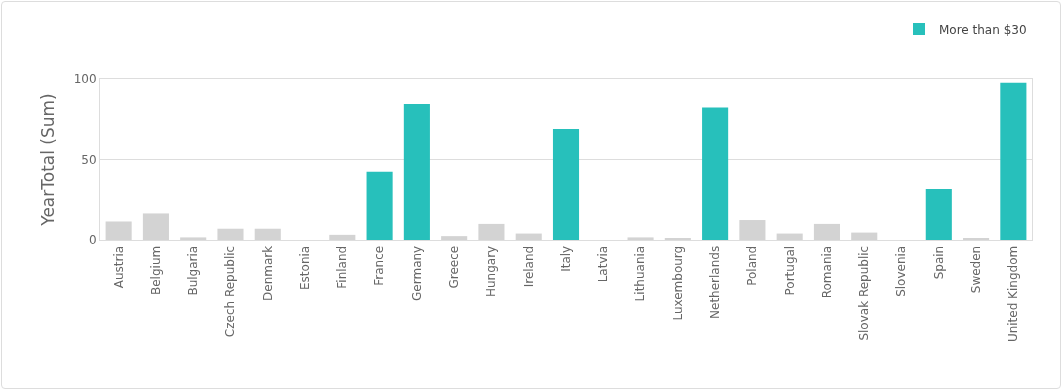  What do you see at coordinates (89, 159) in the screenshot?
I see `y-tick-label: 50` at bounding box center [89, 159].